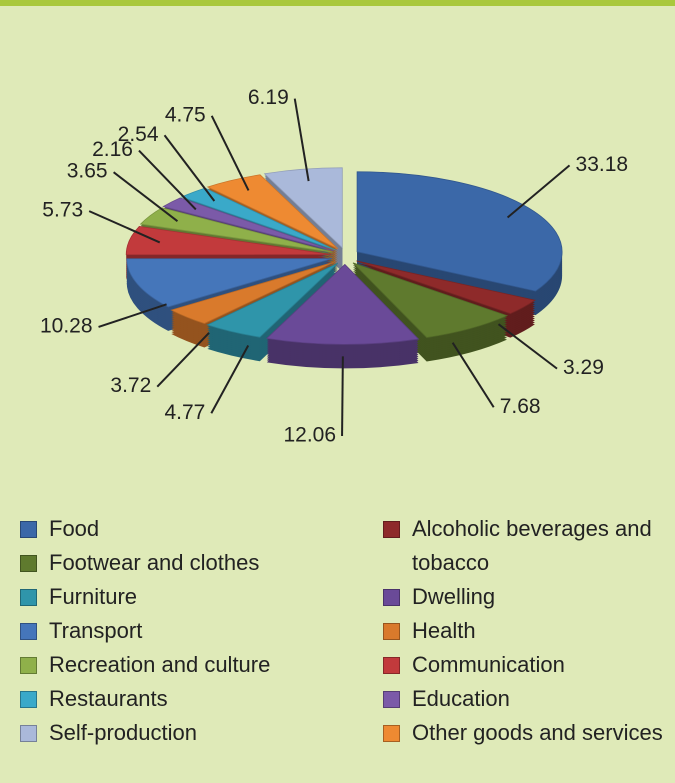  Describe the element at coordinates (130, 385) in the screenshot. I see `data-label: 3.72` at that location.